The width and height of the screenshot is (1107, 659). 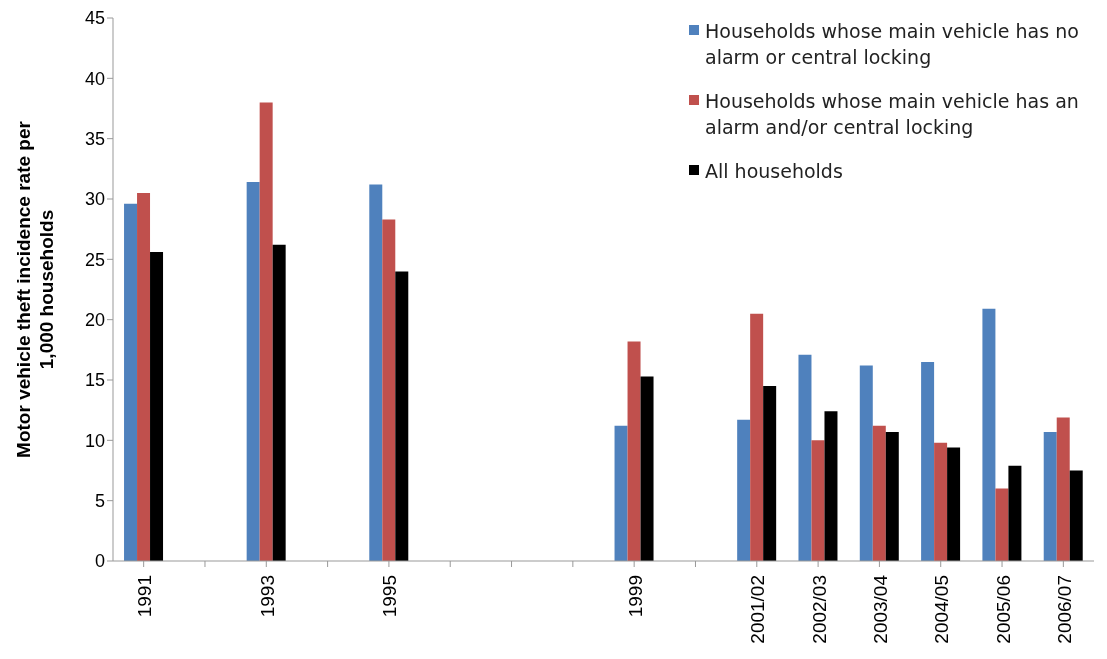 I want to click on y-tick-label: 30, so click(x=94, y=199).